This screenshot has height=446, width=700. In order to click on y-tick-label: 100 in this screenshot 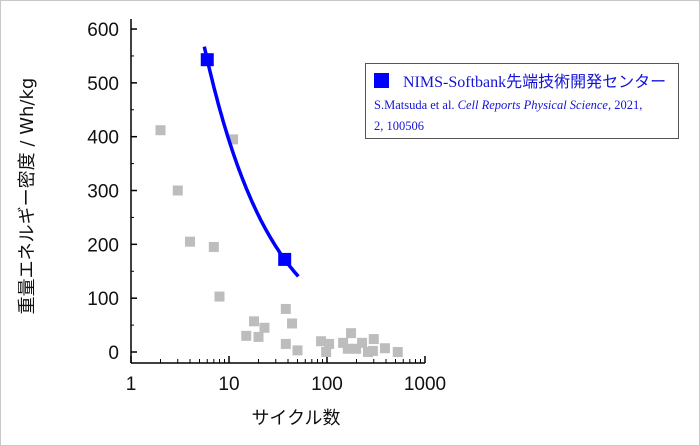, I will do `click(103, 299)`.